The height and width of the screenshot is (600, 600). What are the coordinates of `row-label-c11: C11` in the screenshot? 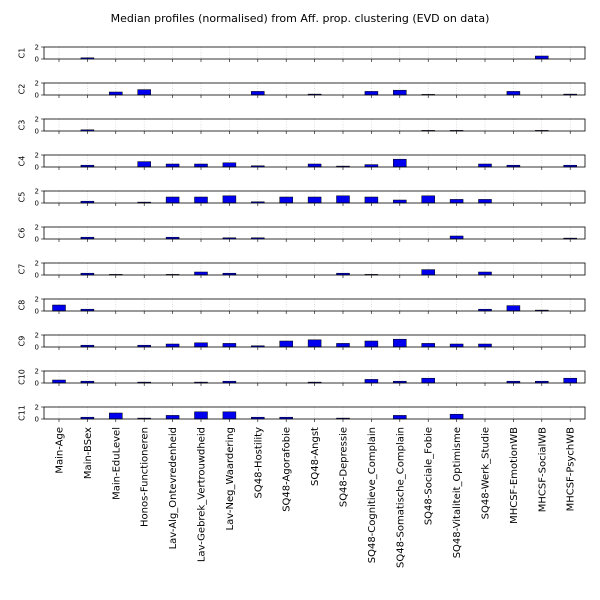 It's located at (22, 413).